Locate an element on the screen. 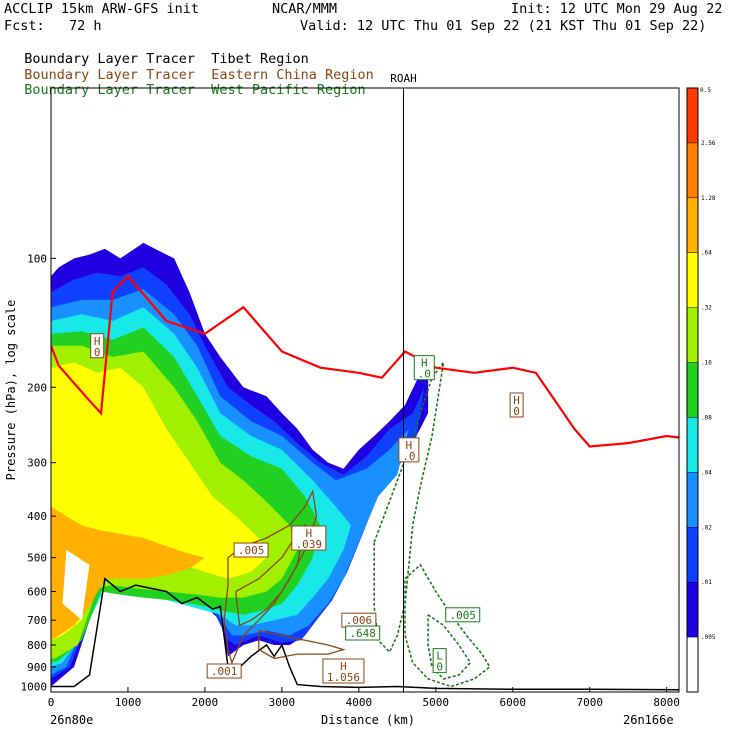 The height and width of the screenshot is (740, 740). contour-label: H0 is located at coordinates (97, 346).